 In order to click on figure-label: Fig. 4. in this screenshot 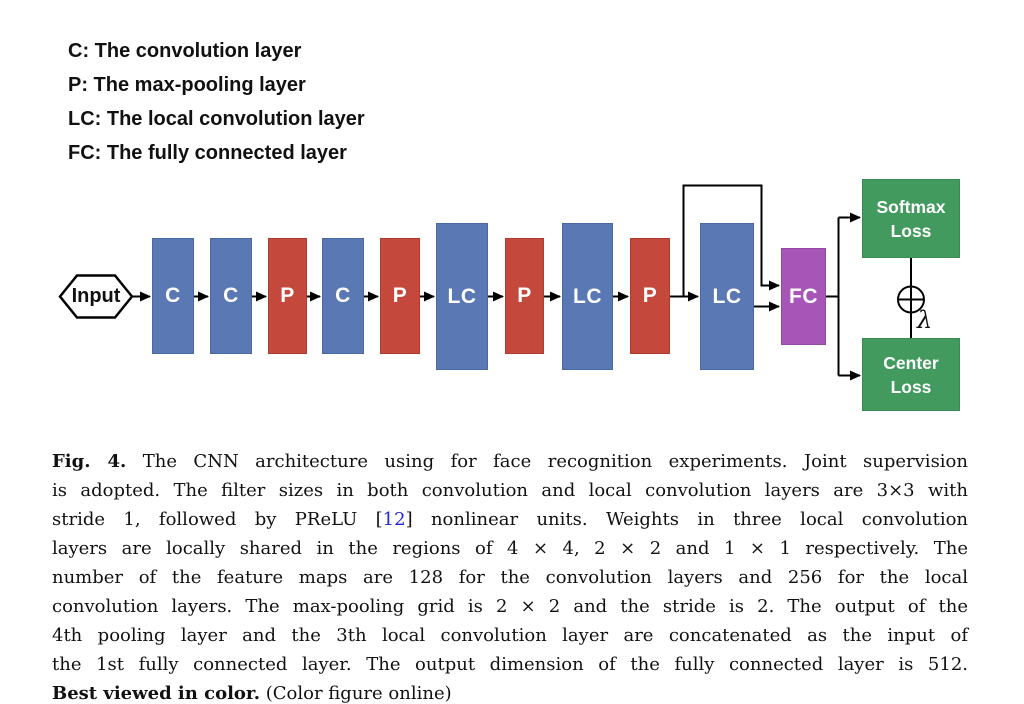, I will do `click(89, 461)`.